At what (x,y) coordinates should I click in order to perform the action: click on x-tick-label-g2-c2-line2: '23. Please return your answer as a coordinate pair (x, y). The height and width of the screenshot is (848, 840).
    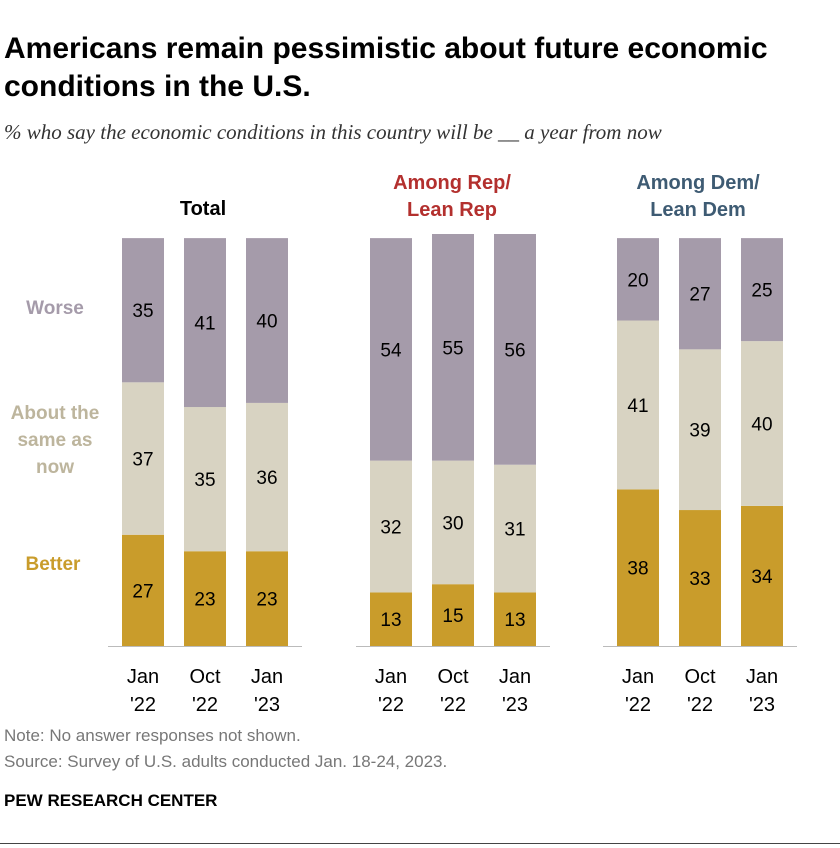
    Looking at the image, I should click on (762, 705).